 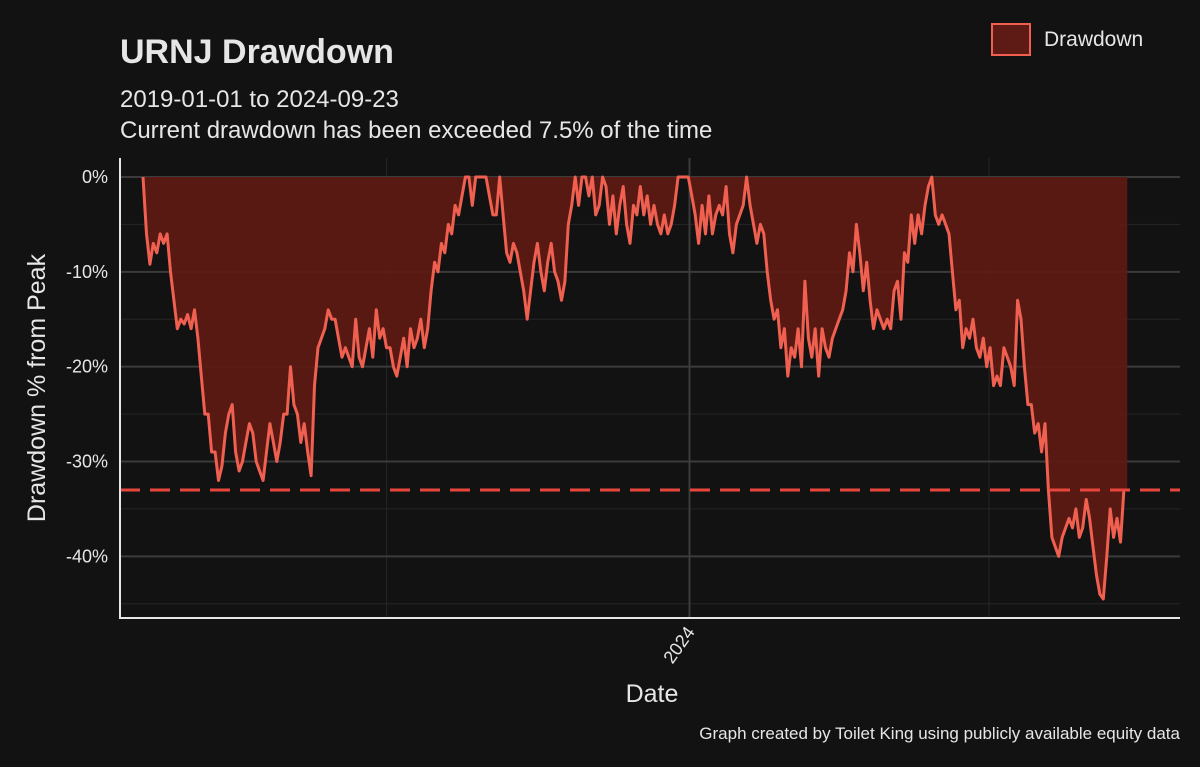 I want to click on y-tick-labels: 0% -10% -20% -30% -40%, so click(x=87, y=366).